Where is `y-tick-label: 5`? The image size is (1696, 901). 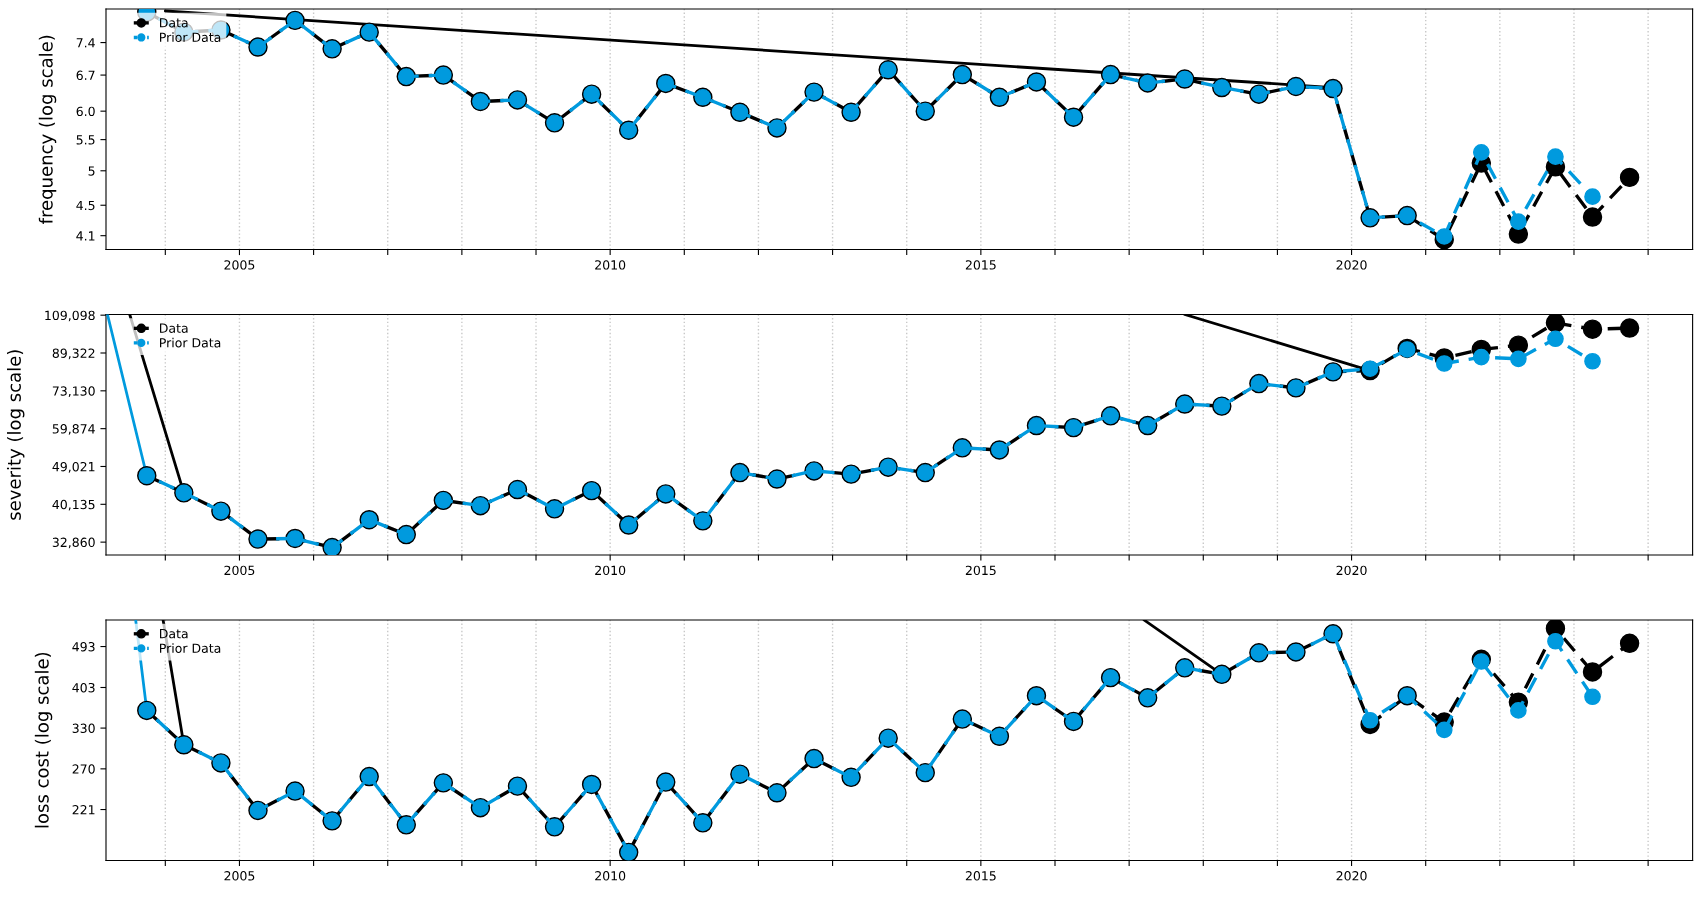
y-tick-label: 5 is located at coordinates (91, 171).